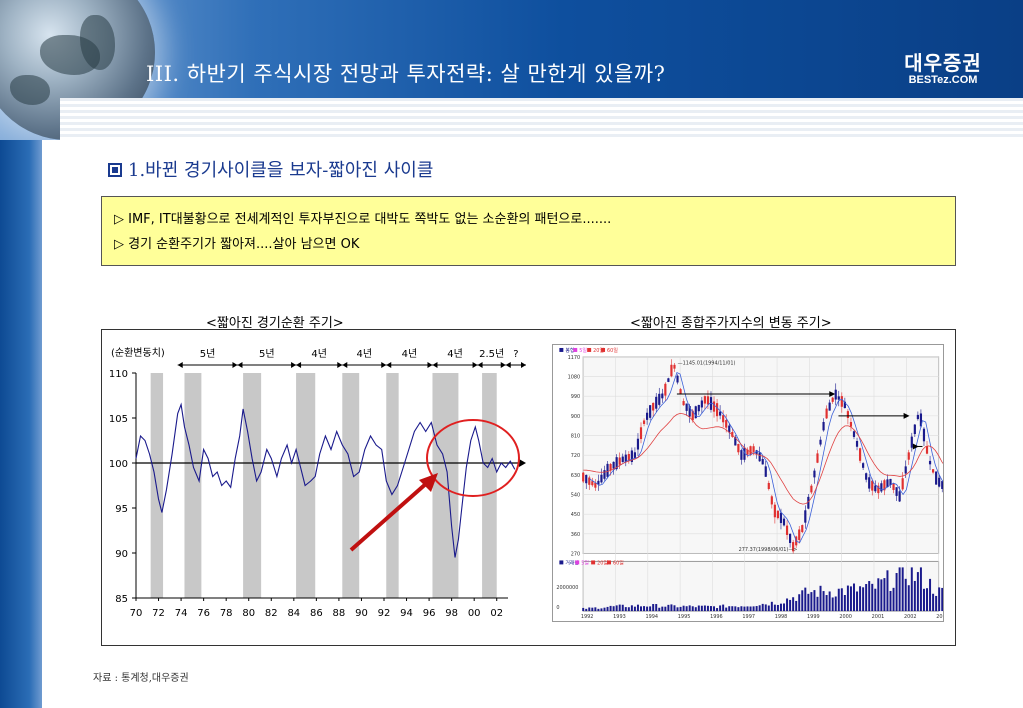  Describe the element at coordinates (237, 244) in the screenshot. I see `callout-line-2: ▷ 경기 순환주기가 짧아져....살아 남으면 OK` at that location.